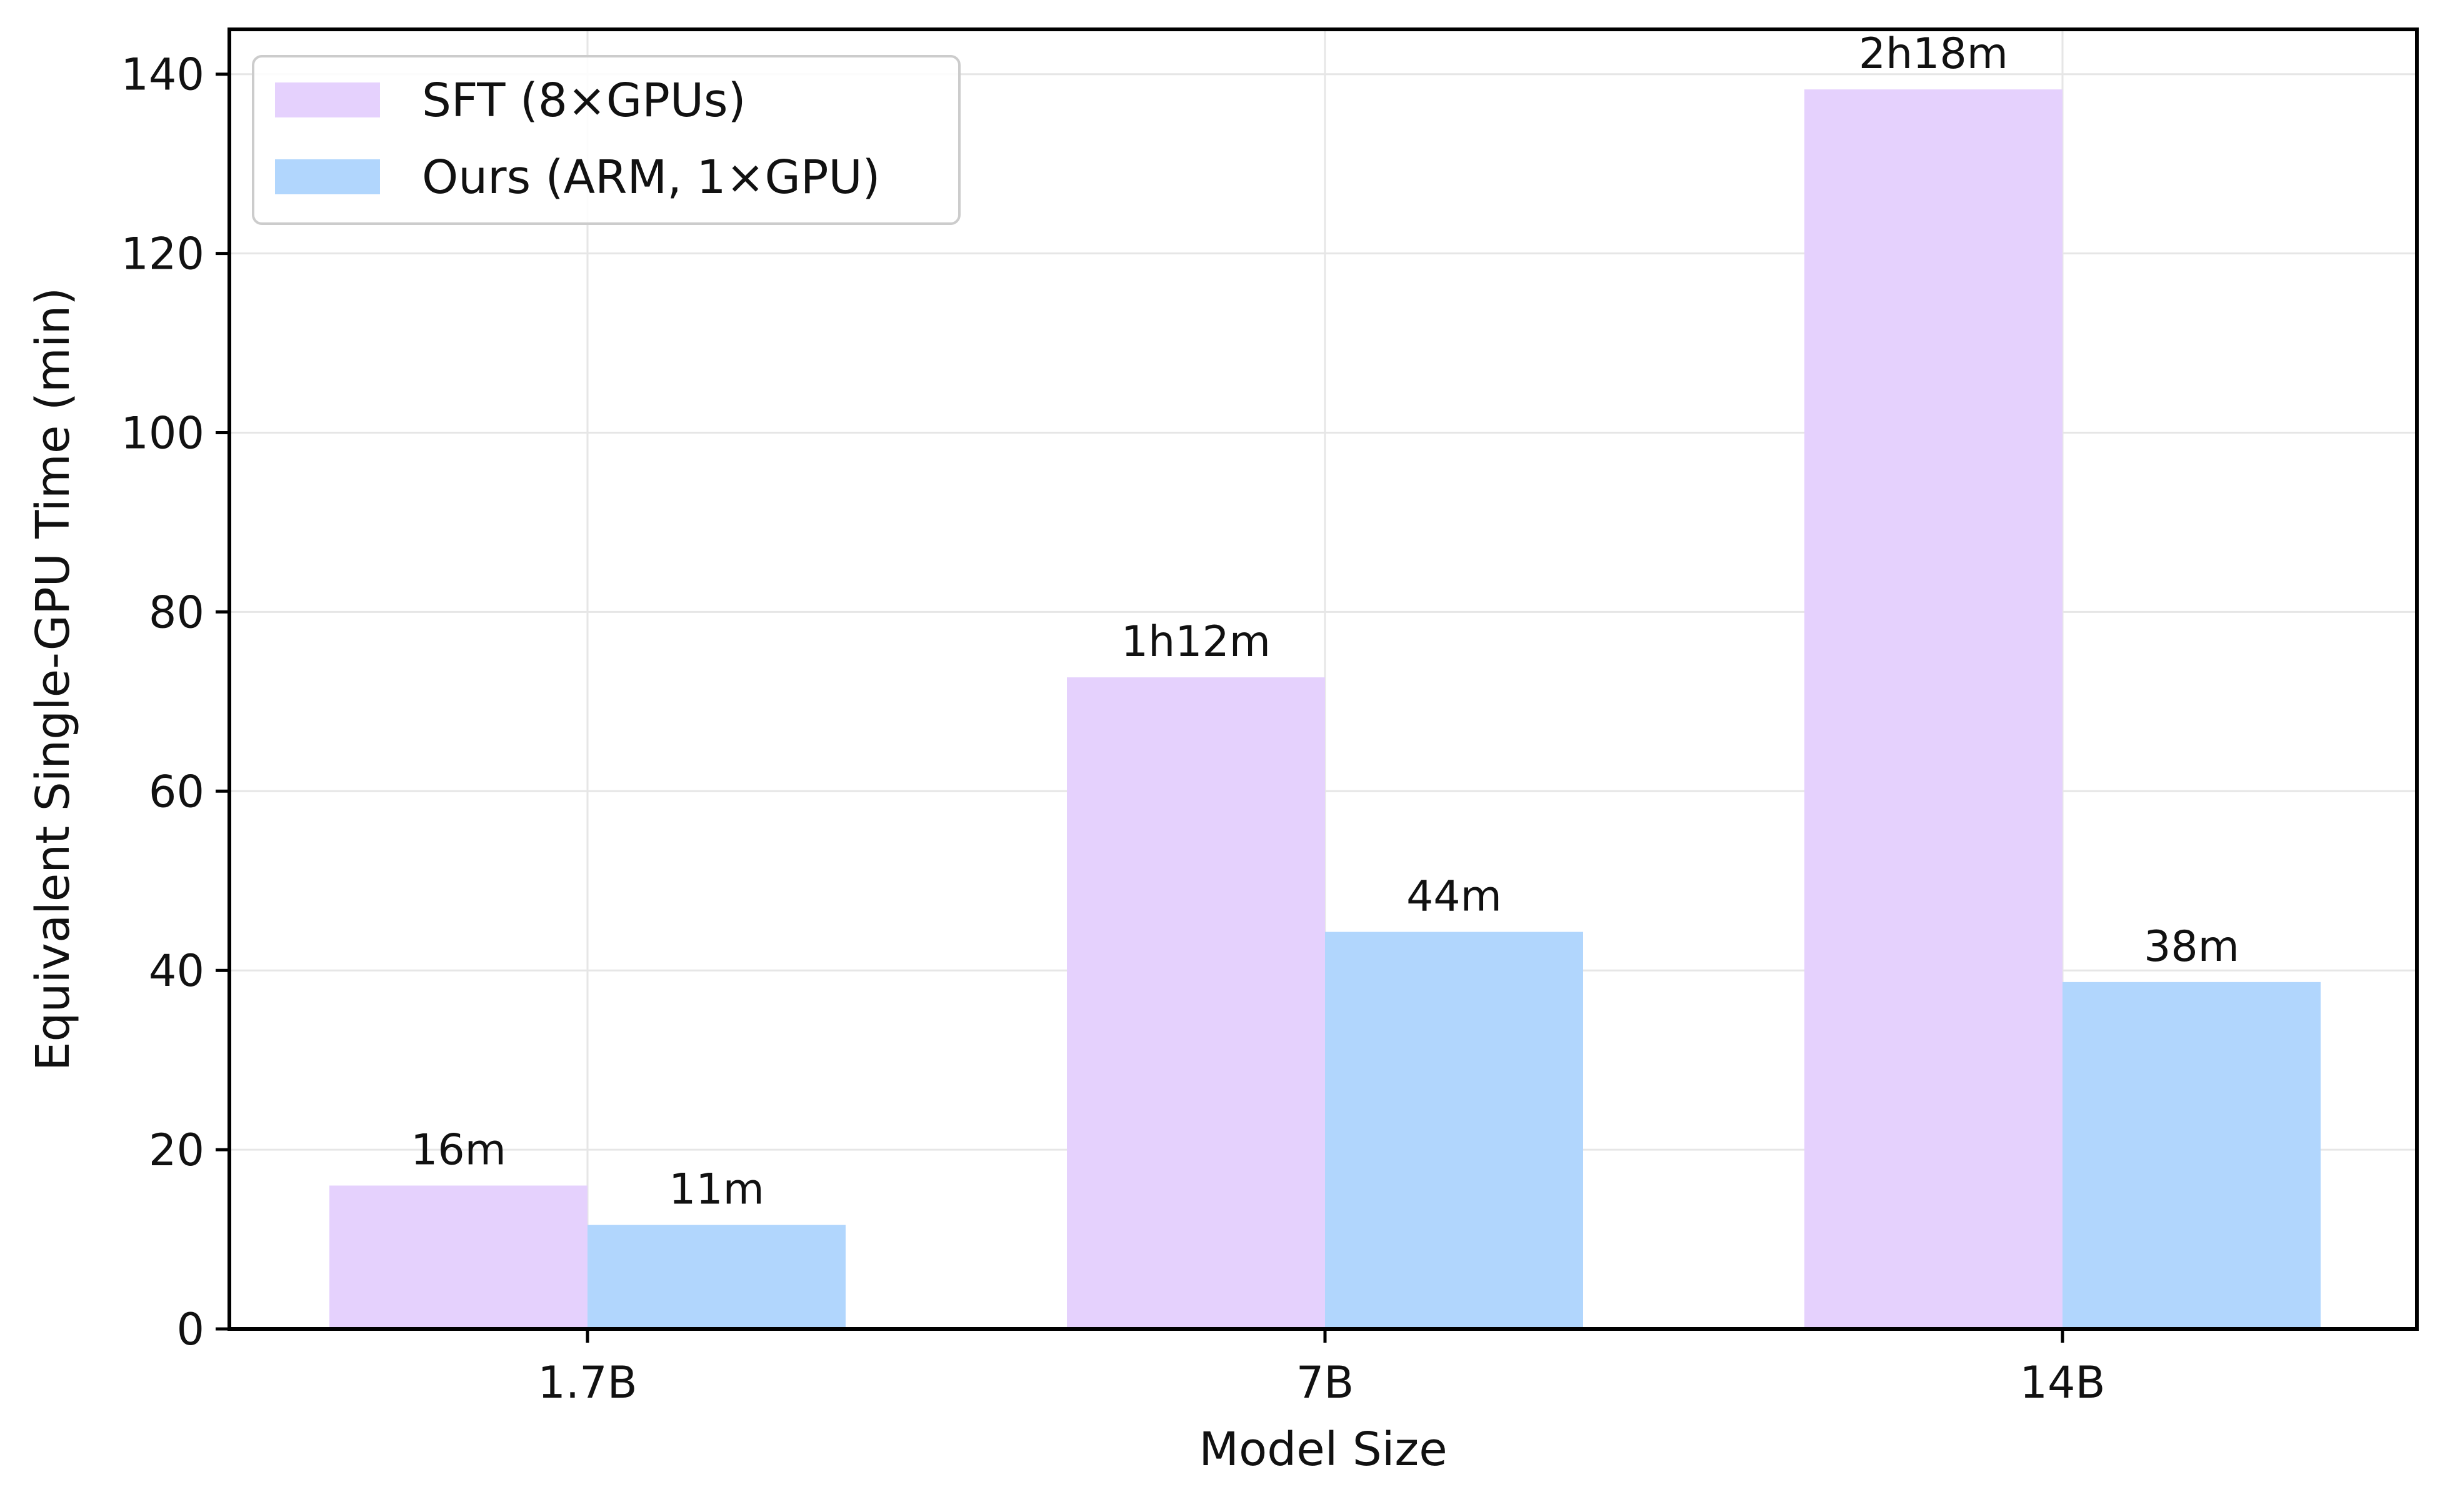 The height and width of the screenshot is (1512, 2450). I want to click on y-axis-ticks: 0 20 40 60 80 100 120 140, so click(175, 702).